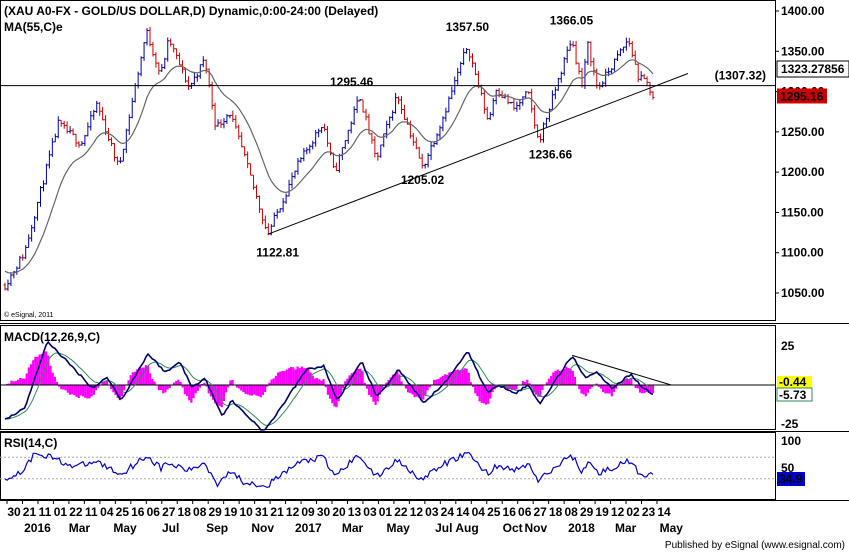 The width and height of the screenshot is (849, 552). Describe the element at coordinates (790, 424) in the screenshot. I see `macd-tick-label: -25` at that location.